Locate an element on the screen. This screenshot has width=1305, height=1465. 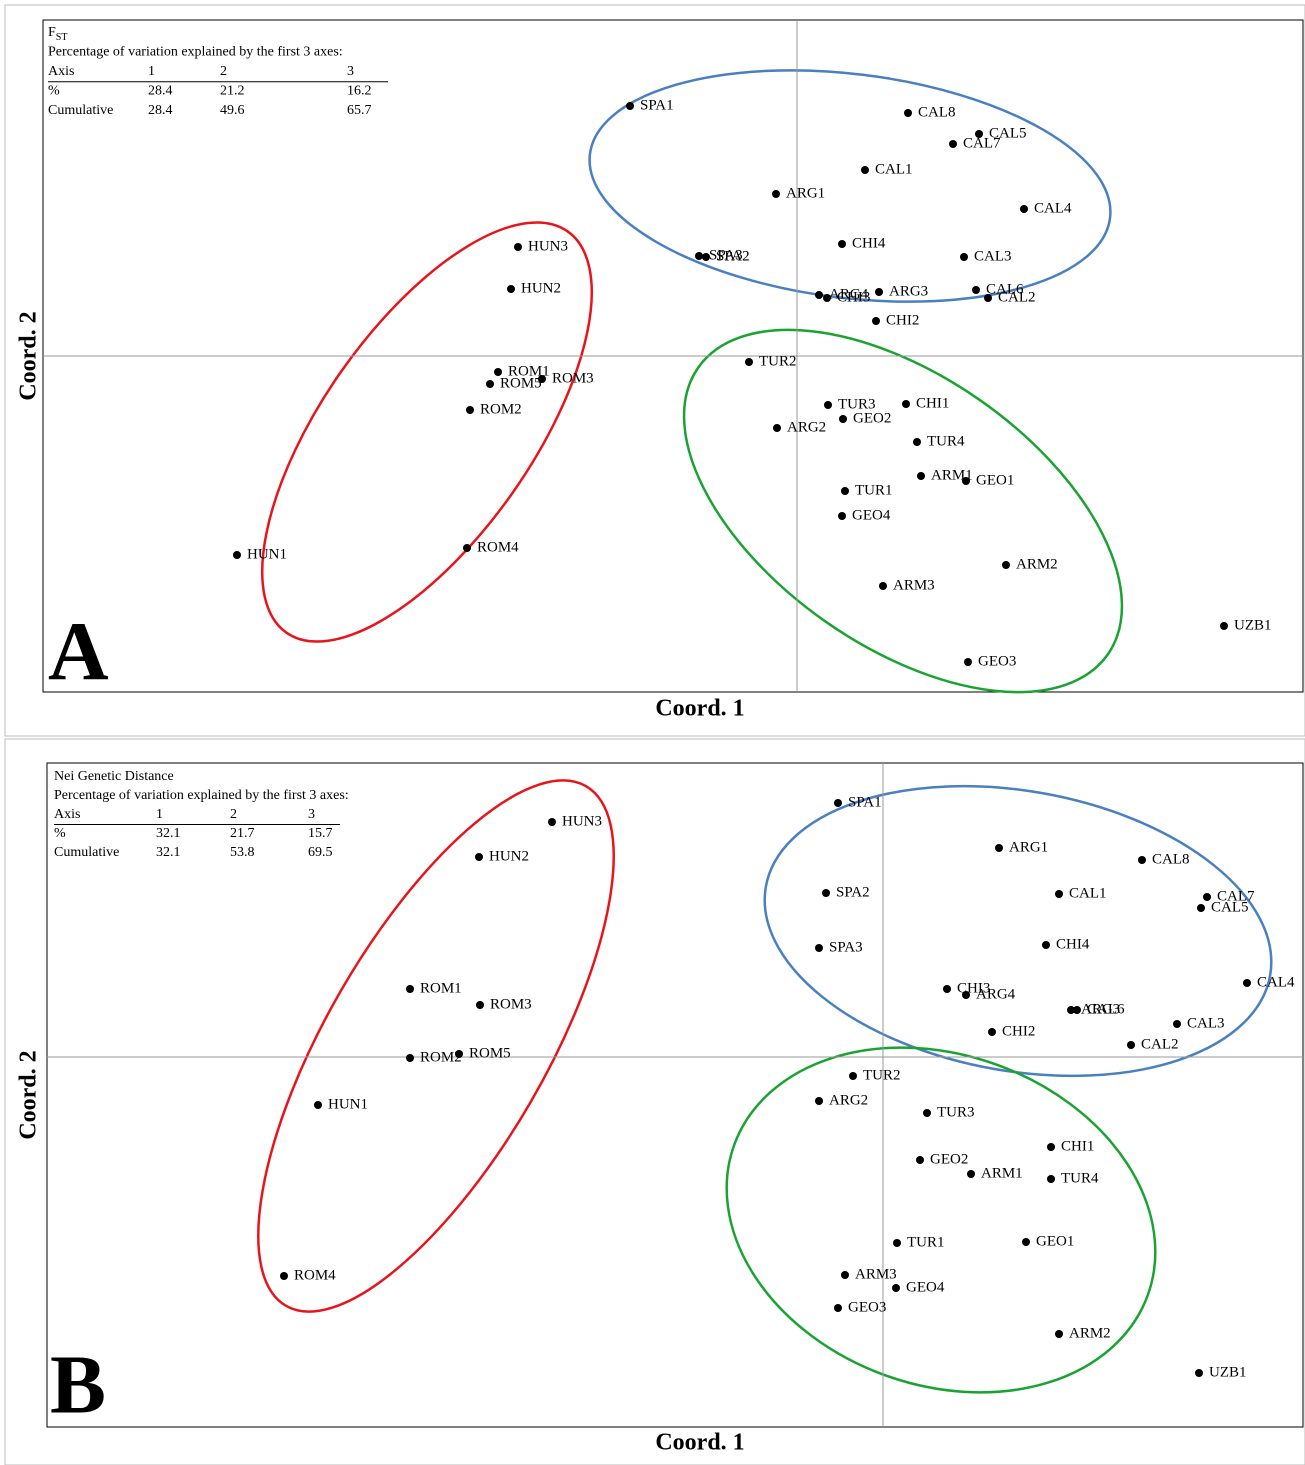
point-label: CHI4 is located at coordinates (869, 243).